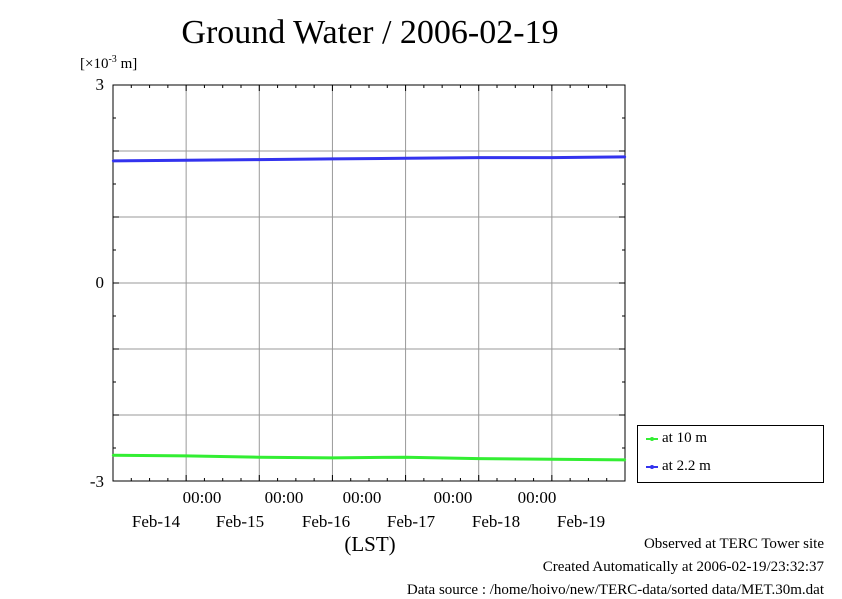  Describe the element at coordinates (733, 544) in the screenshot. I see `footer-observed: Observed at TERC Tower site` at that location.